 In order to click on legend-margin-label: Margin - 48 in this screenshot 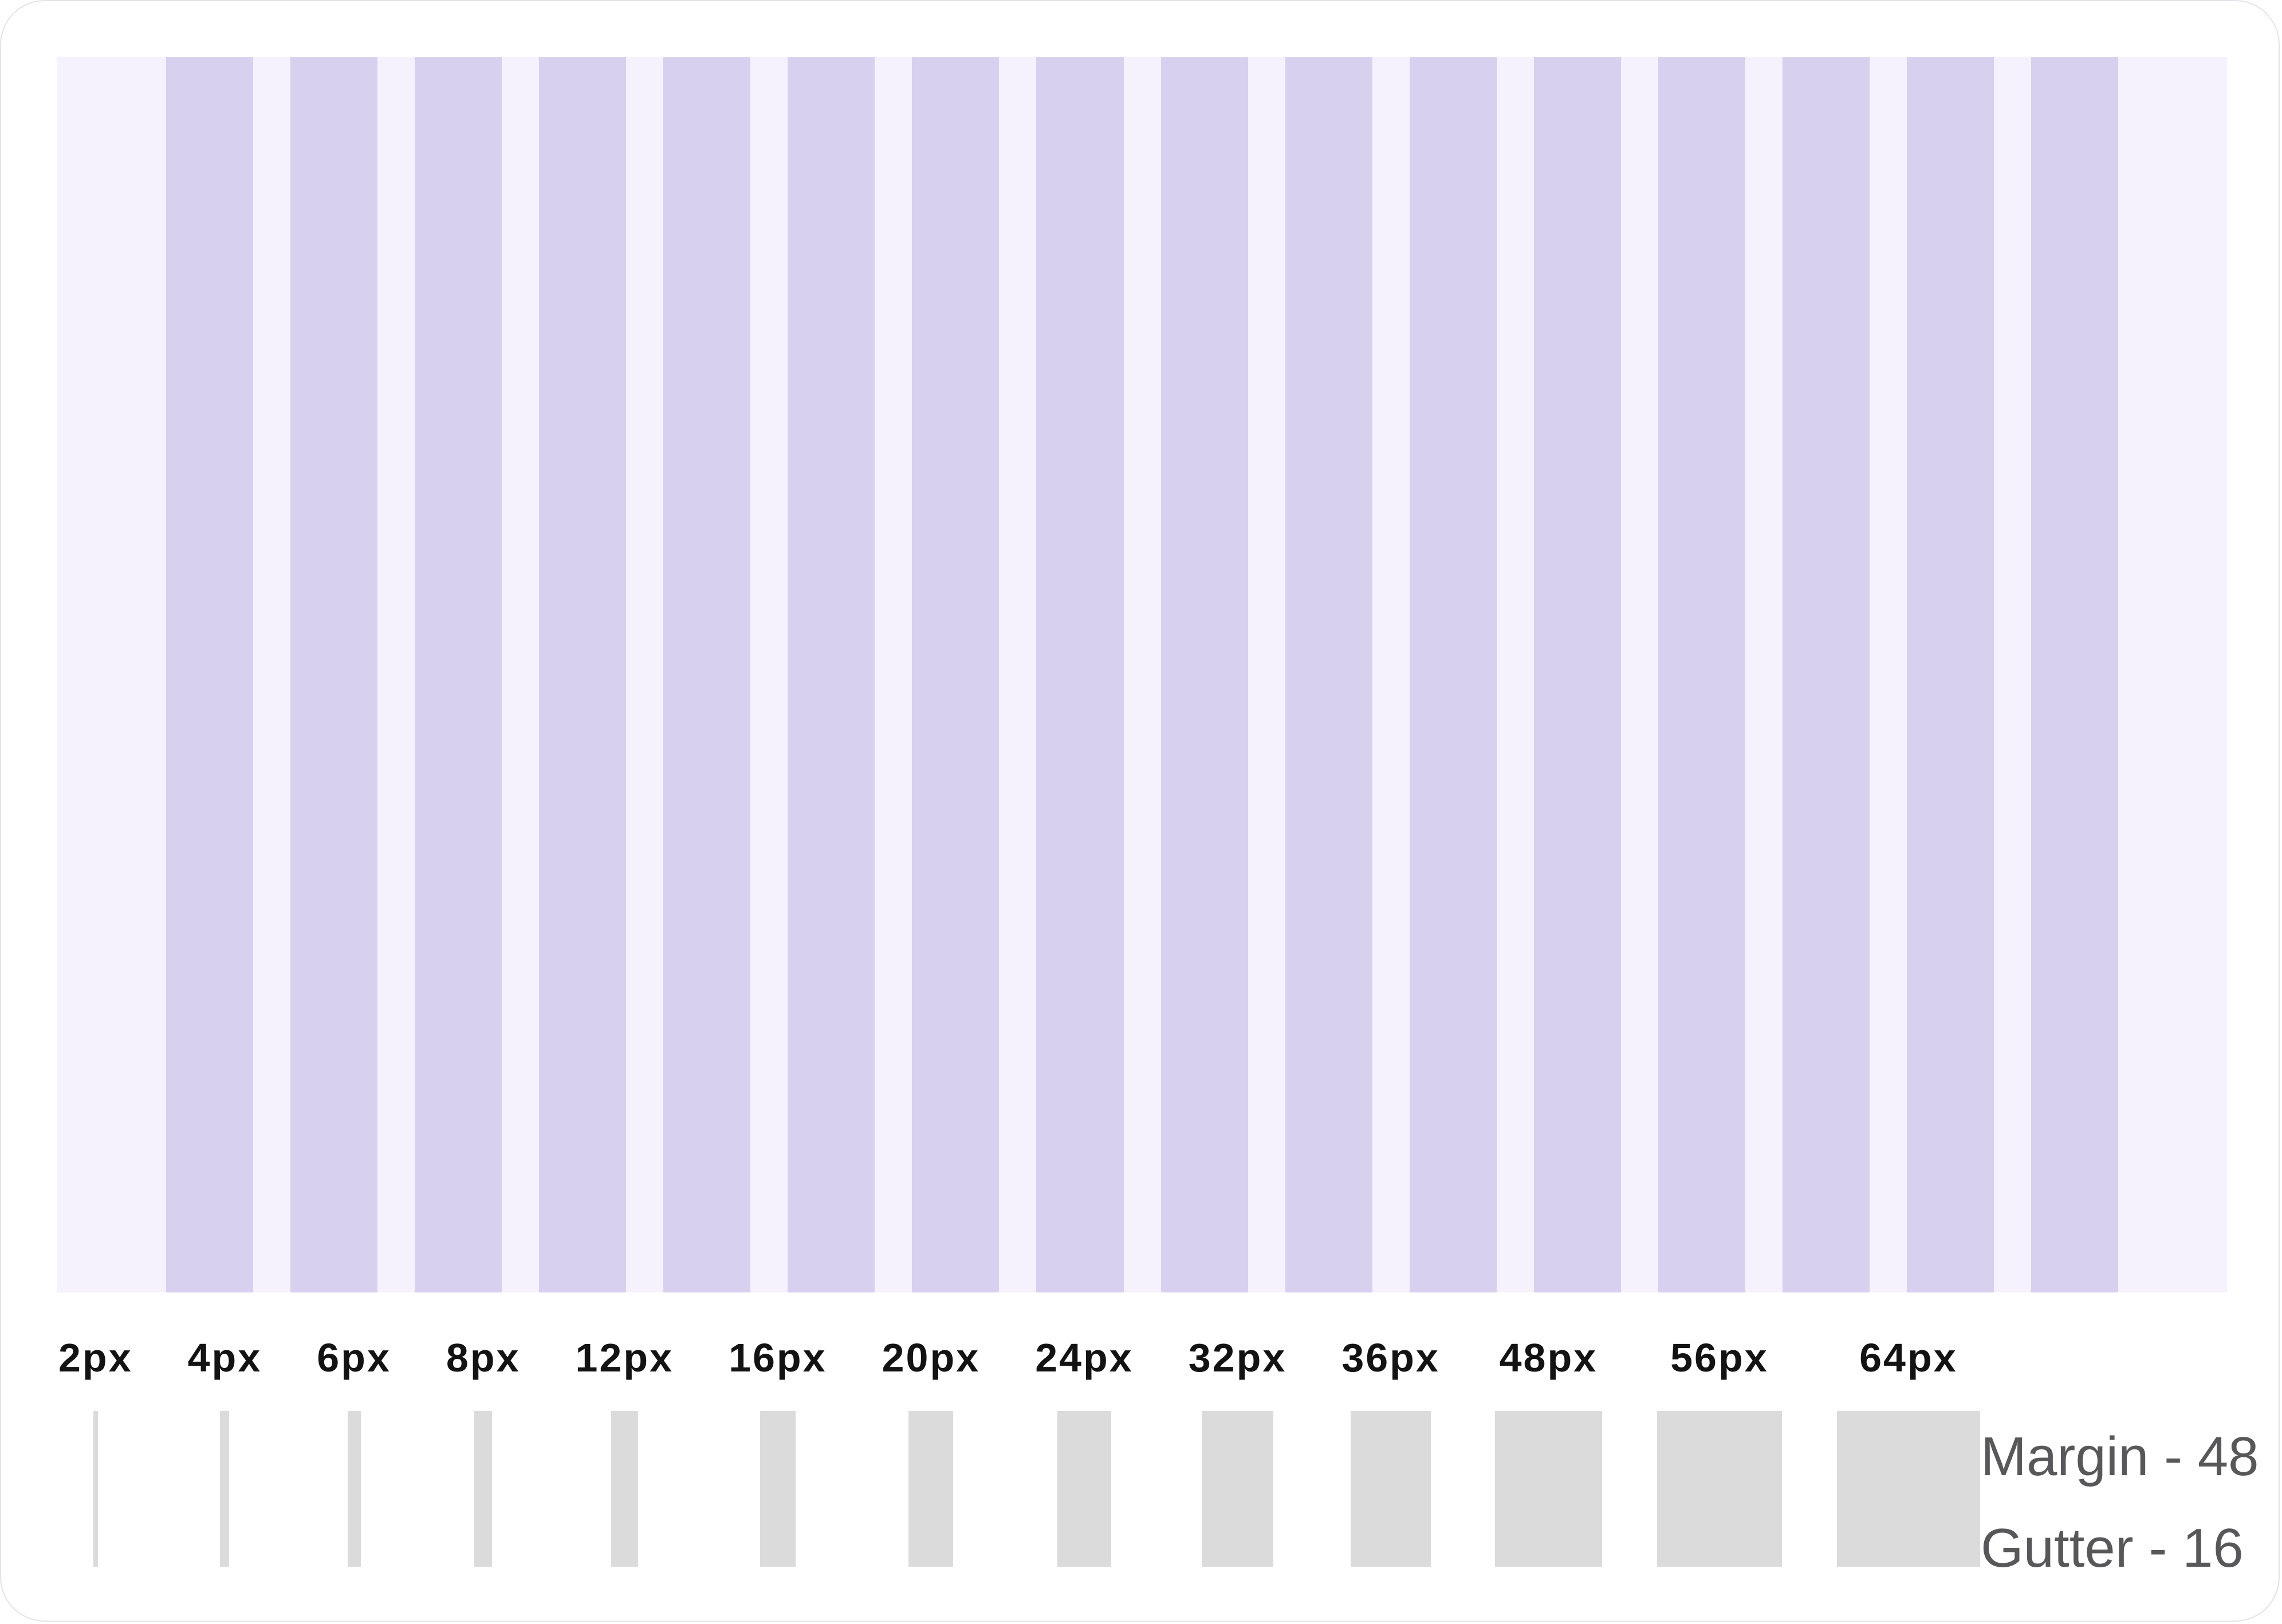, I will do `click(2120, 1456)`.